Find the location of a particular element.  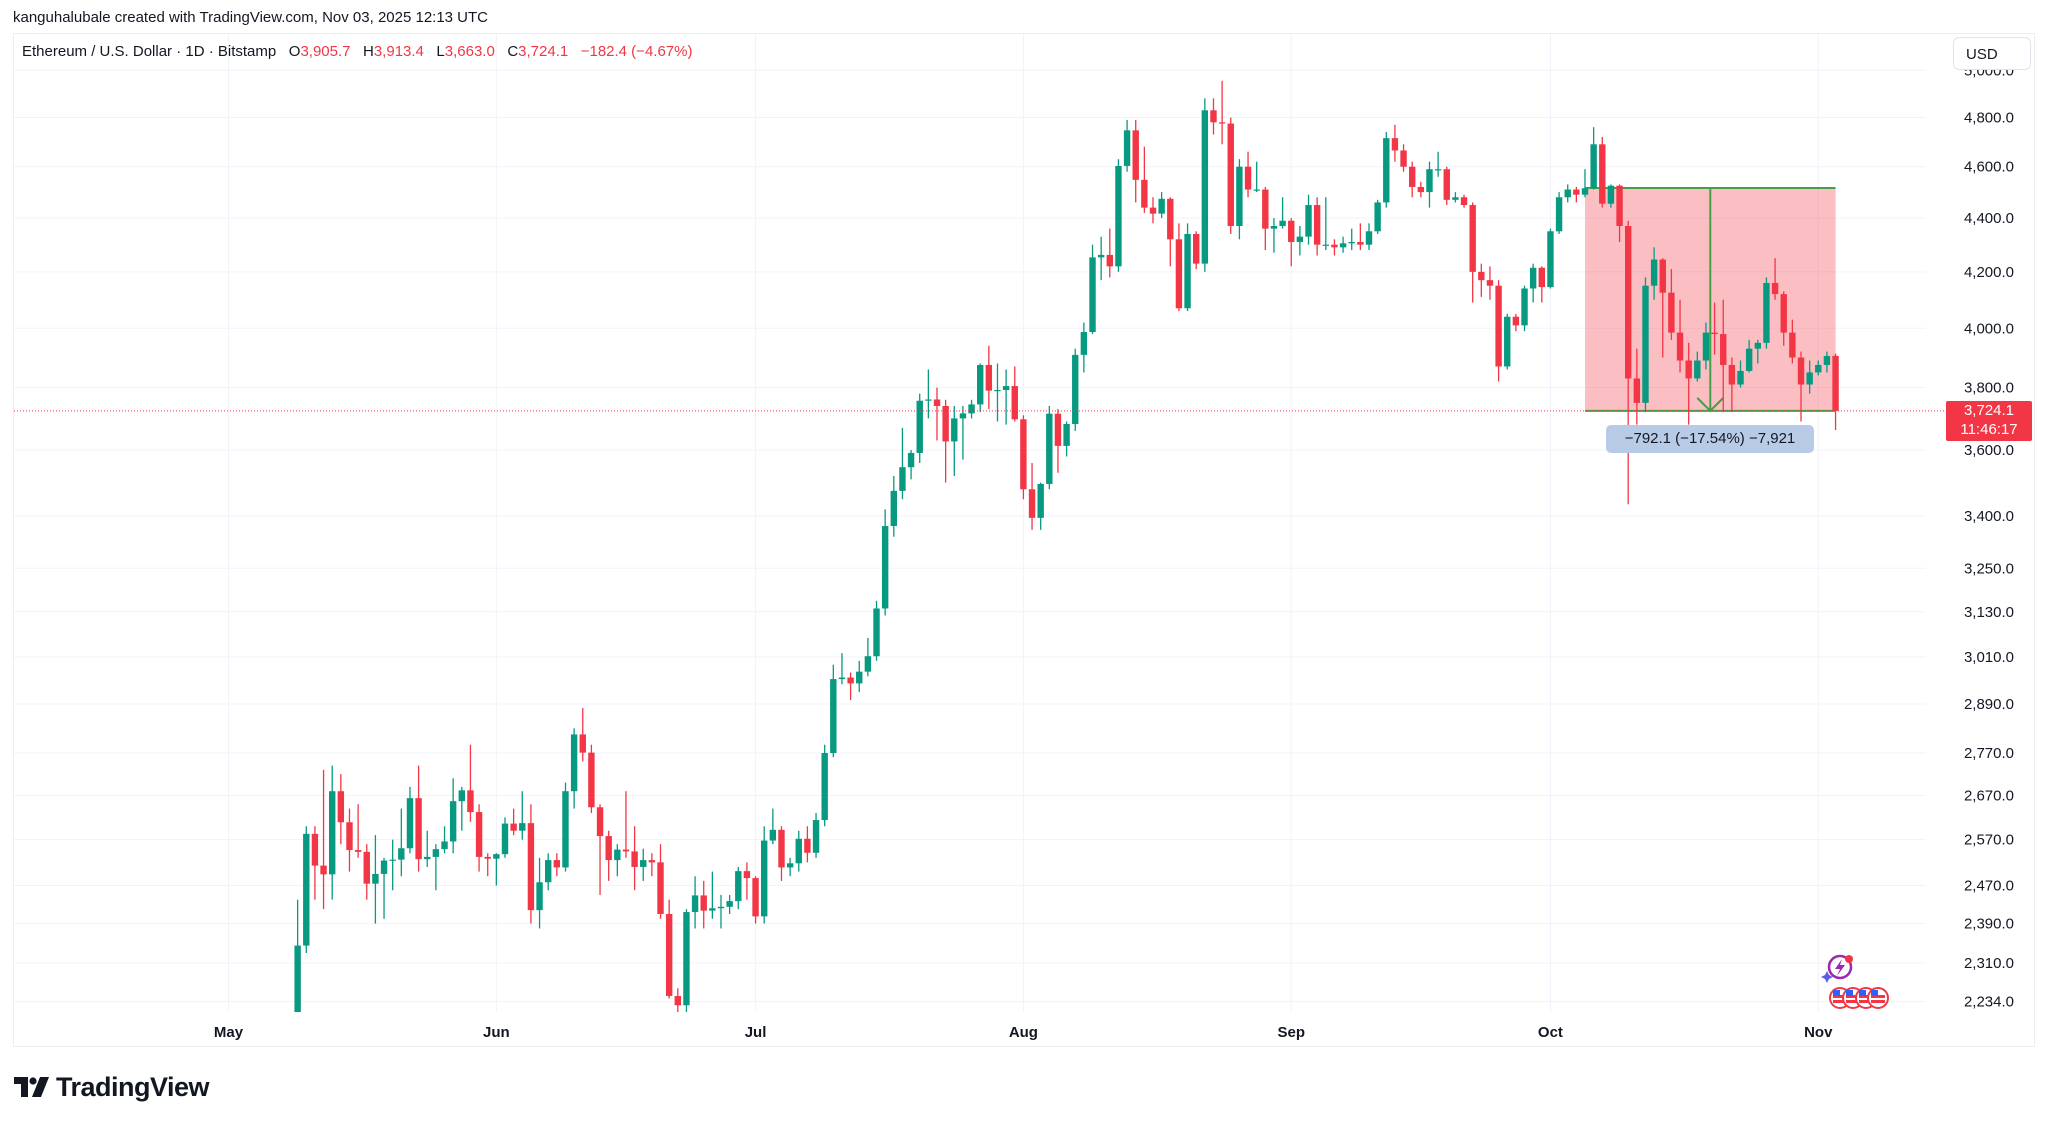

us-flag-event-icon is located at coordinates (1859, 998).